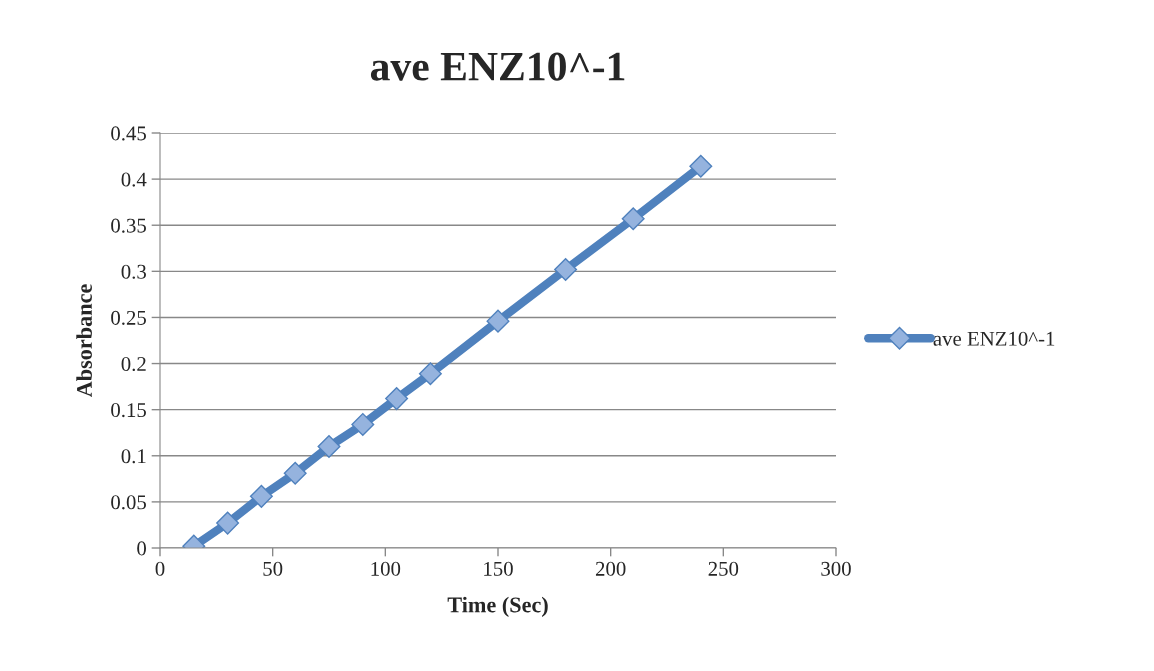  I want to click on x-tick-label: 150, so click(498, 568).